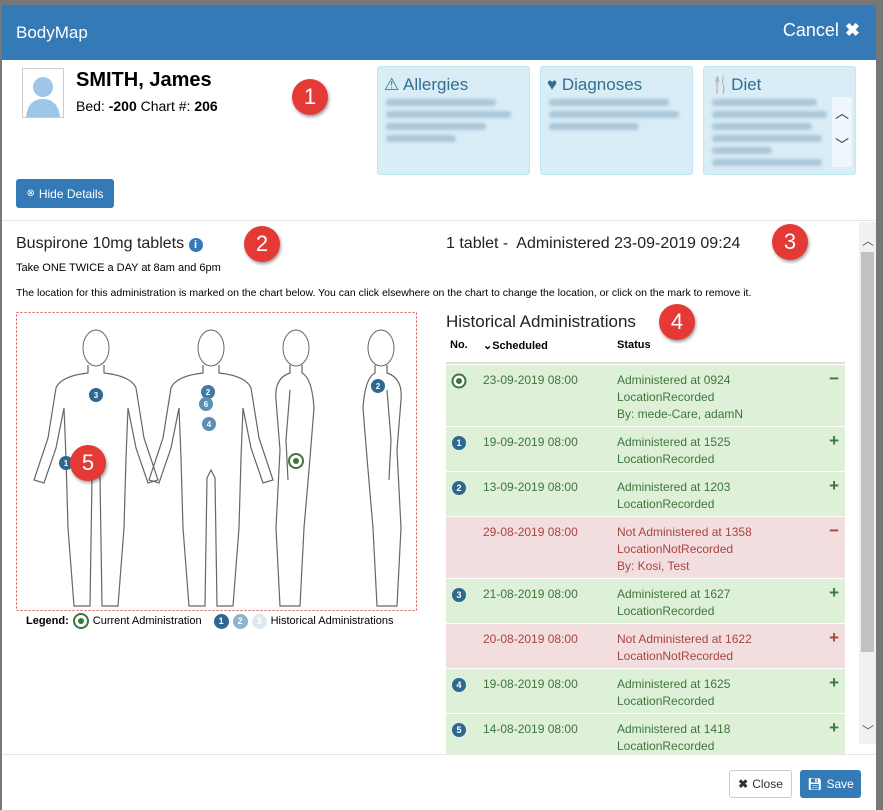 This screenshot has height=810, width=883. Describe the element at coordinates (852, 30) in the screenshot. I see `cancel-icon: ✖` at that location.